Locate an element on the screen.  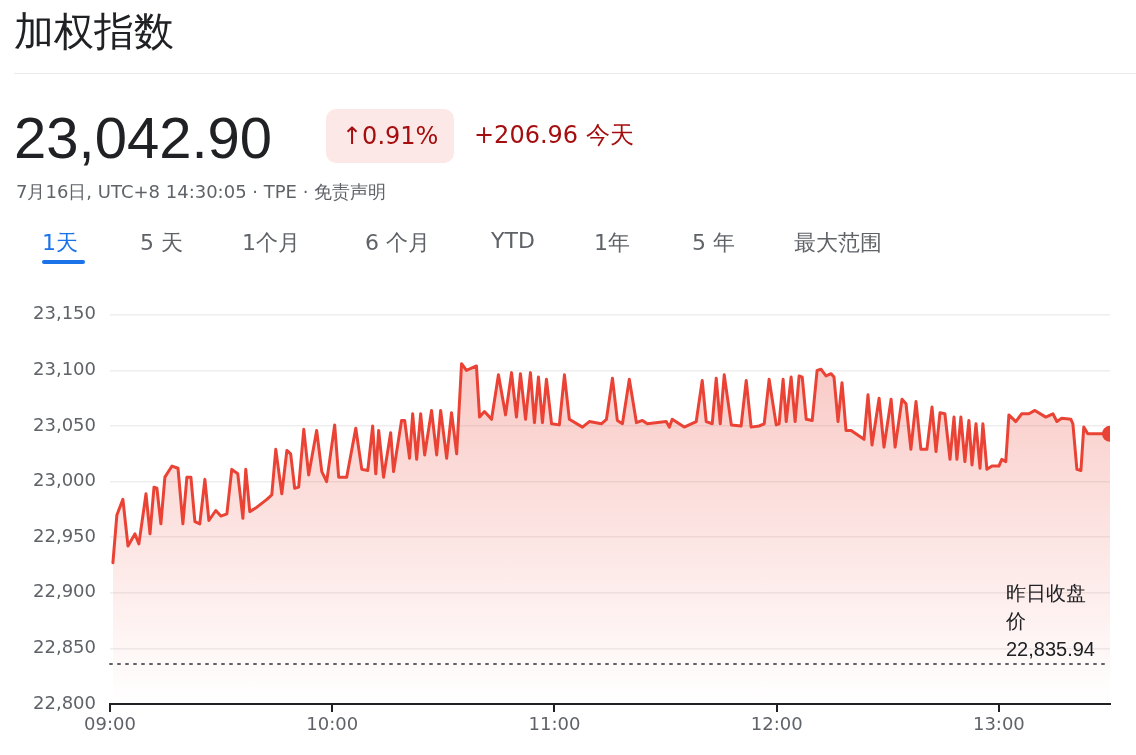
text: 1个月 is located at coordinates (271, 243).